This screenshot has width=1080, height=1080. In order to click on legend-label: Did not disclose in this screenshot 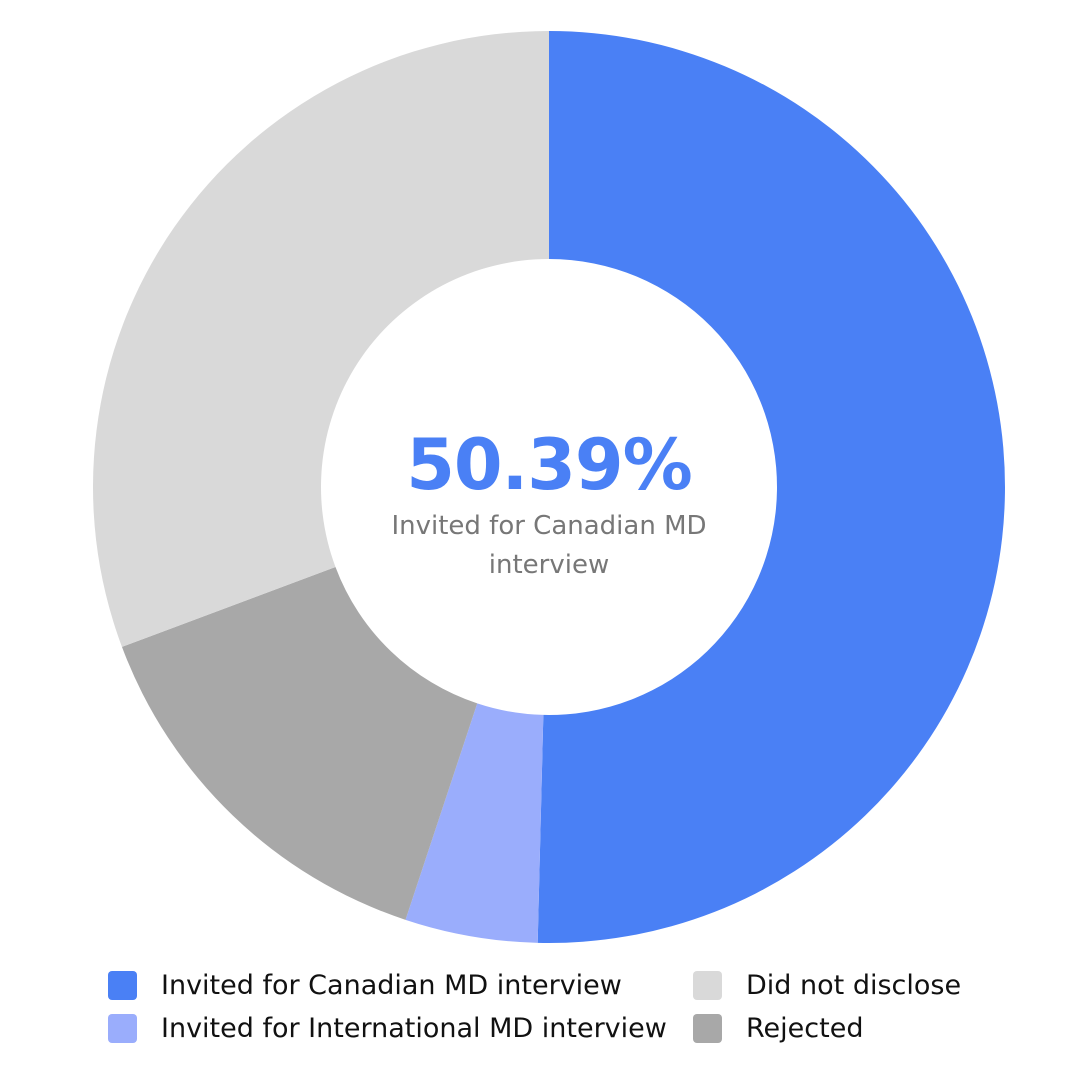, I will do `click(854, 985)`.